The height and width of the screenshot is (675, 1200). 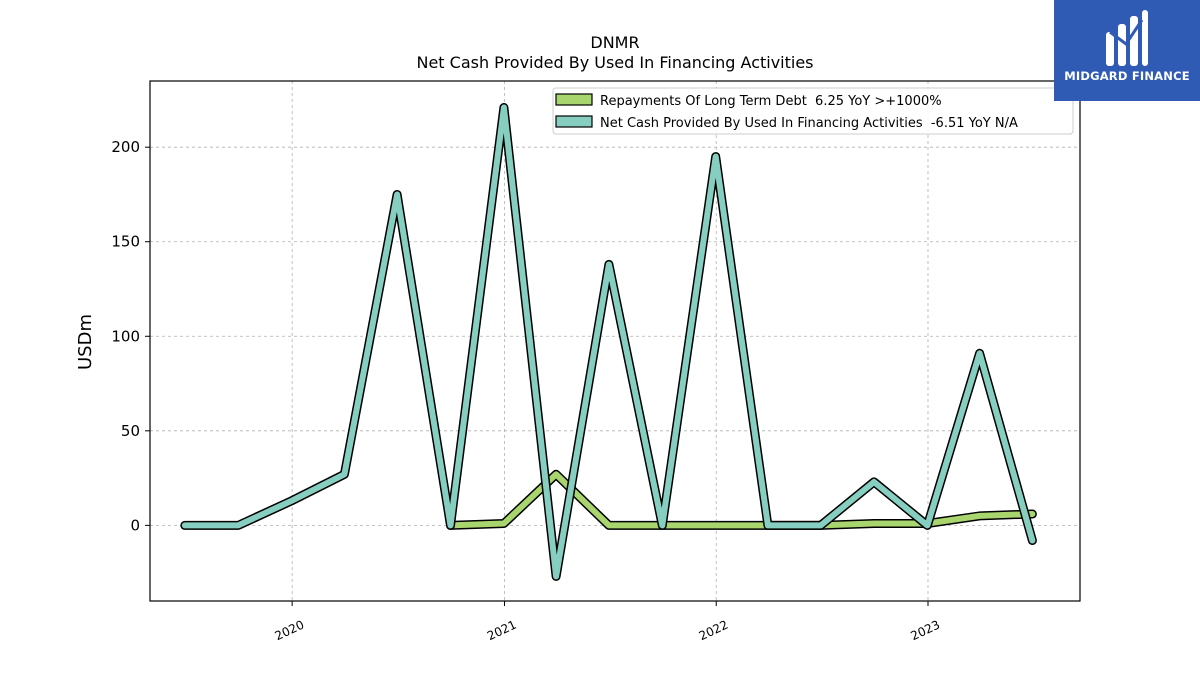 What do you see at coordinates (614, 42) in the screenshot?
I see `chart-title: DNMR` at bounding box center [614, 42].